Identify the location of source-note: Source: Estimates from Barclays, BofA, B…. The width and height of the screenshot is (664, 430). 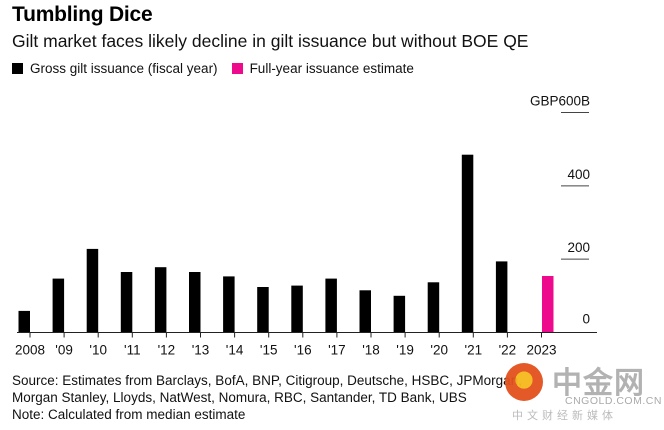
(267, 380).